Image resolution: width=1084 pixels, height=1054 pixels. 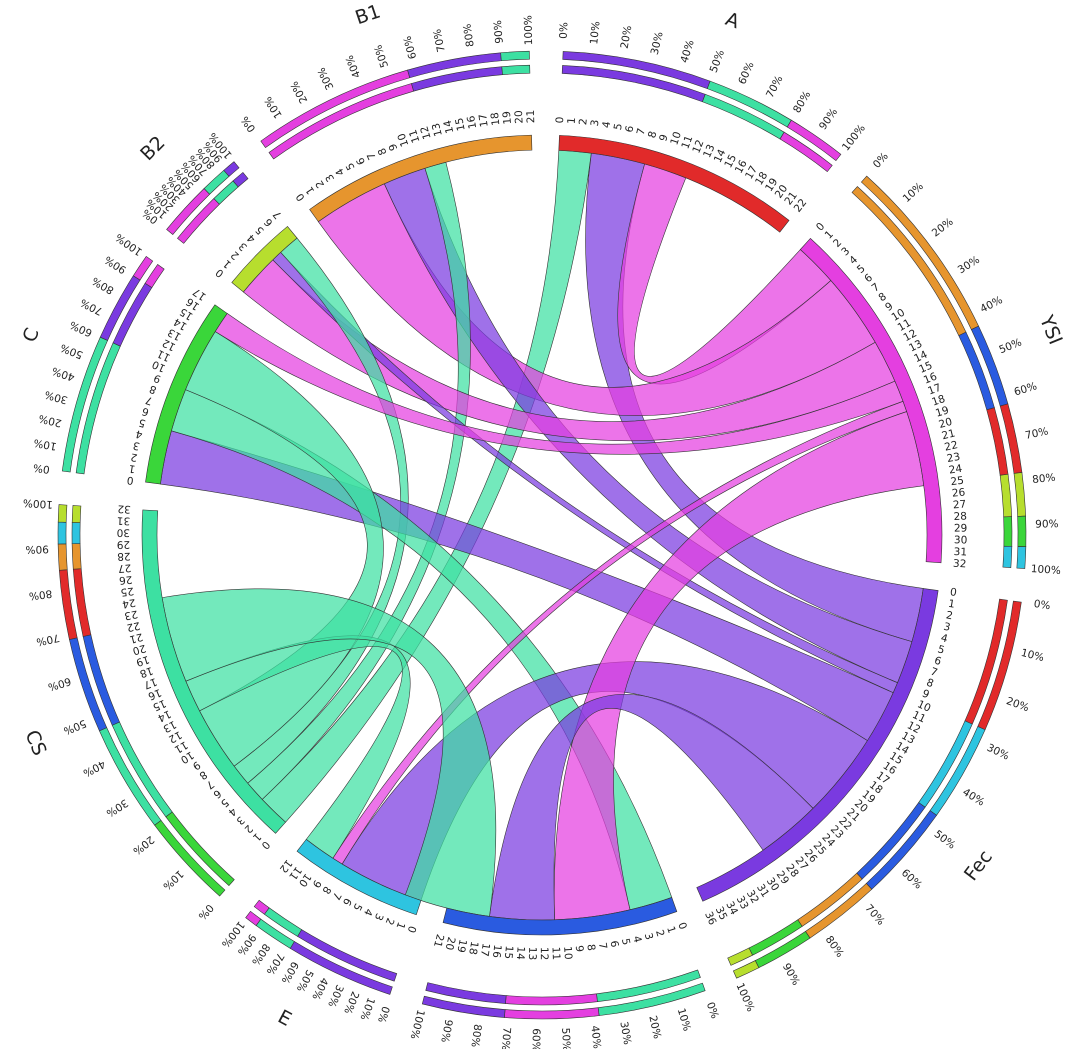 What do you see at coordinates (911, 879) in the screenshot?
I see `percent-label-Fec: 60%` at bounding box center [911, 879].